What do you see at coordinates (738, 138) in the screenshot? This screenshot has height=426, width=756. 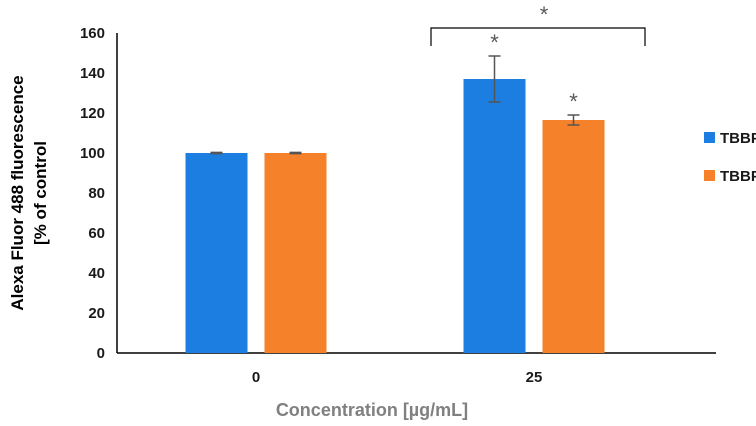 I see `legend-label-tbbpa: TBBPA` at bounding box center [738, 138].